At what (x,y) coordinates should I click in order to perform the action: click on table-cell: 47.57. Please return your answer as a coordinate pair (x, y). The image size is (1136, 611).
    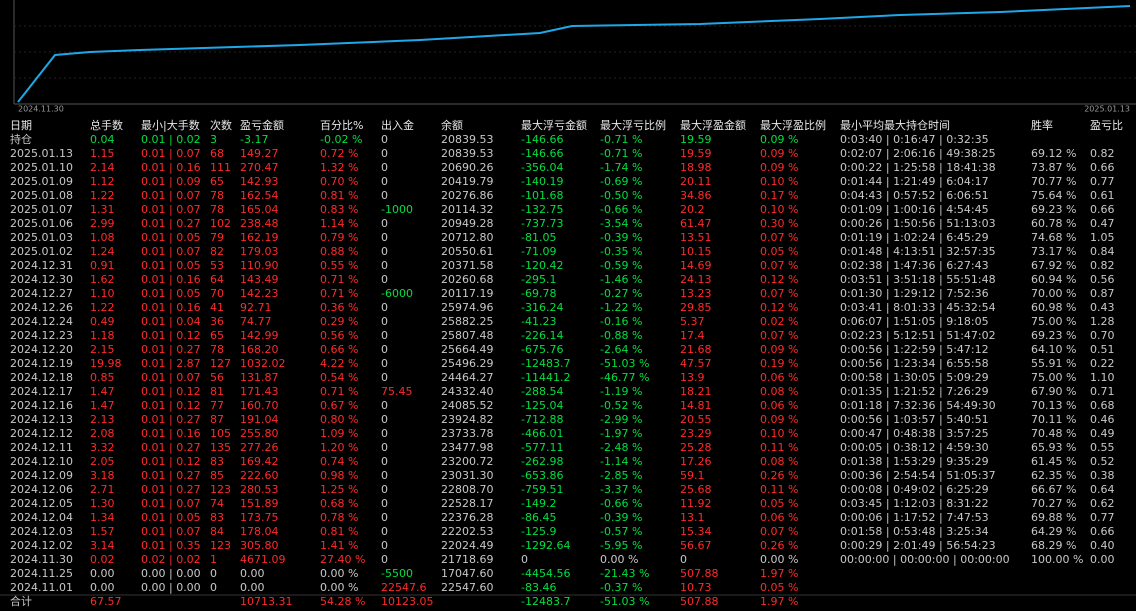
    Looking at the image, I should click on (696, 363).